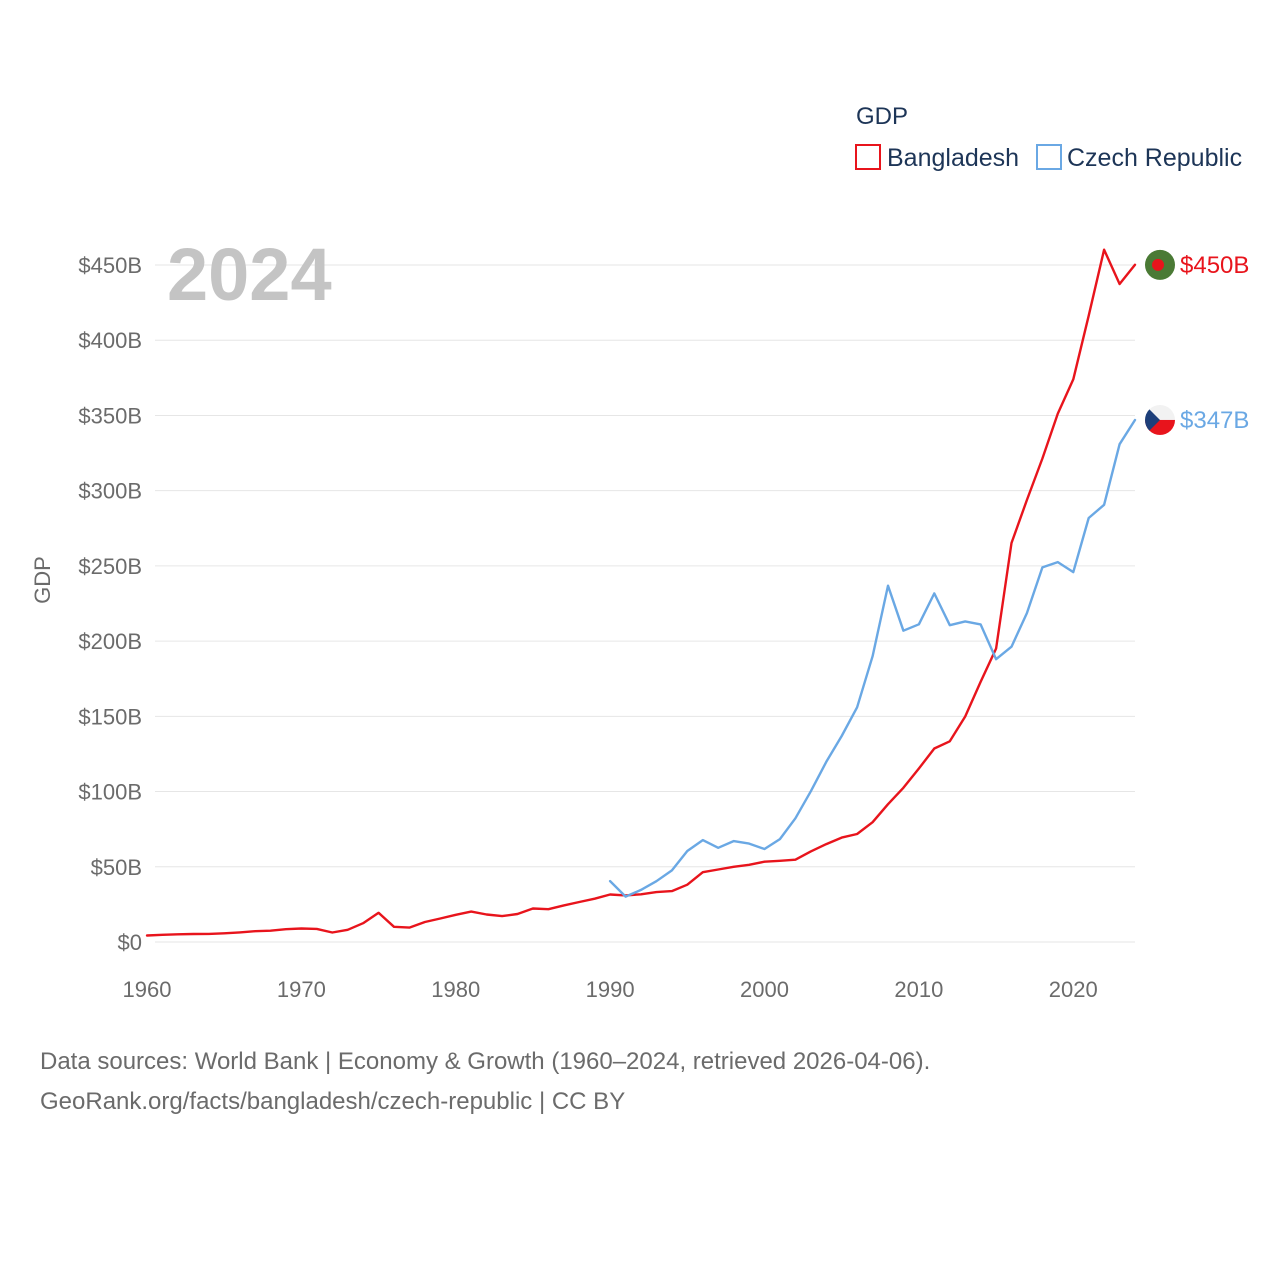  What do you see at coordinates (1158, 264) in the screenshot?
I see `bangladesh-flag-disc` at bounding box center [1158, 264].